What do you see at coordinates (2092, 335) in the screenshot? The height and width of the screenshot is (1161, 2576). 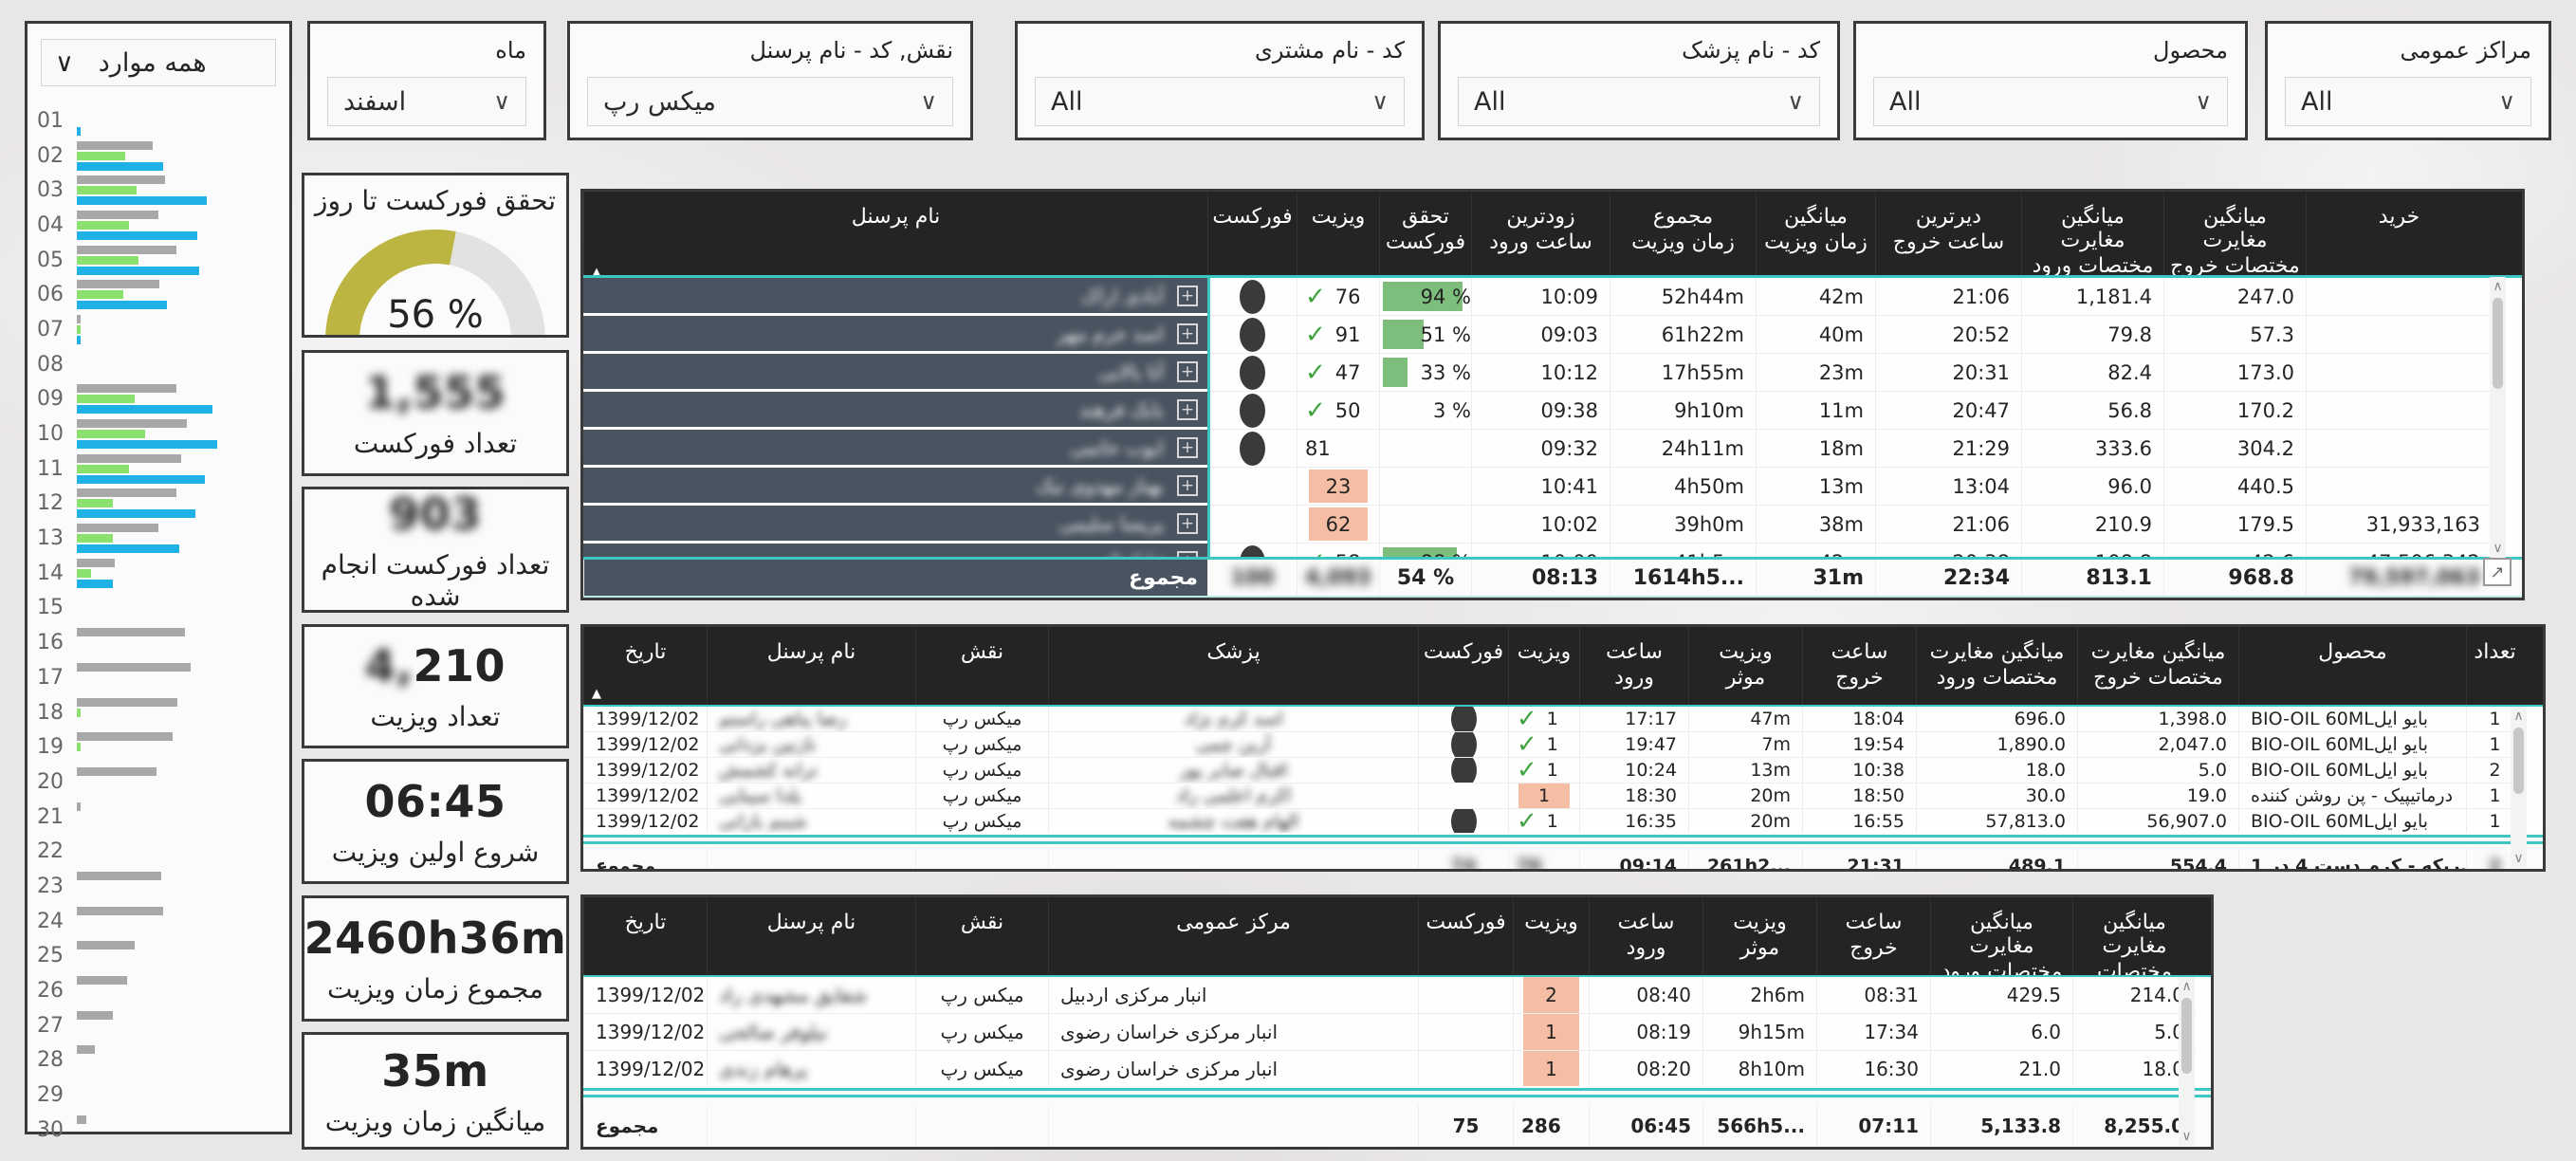 I see `cell-avg-entry-deviation: 79.8` at bounding box center [2092, 335].